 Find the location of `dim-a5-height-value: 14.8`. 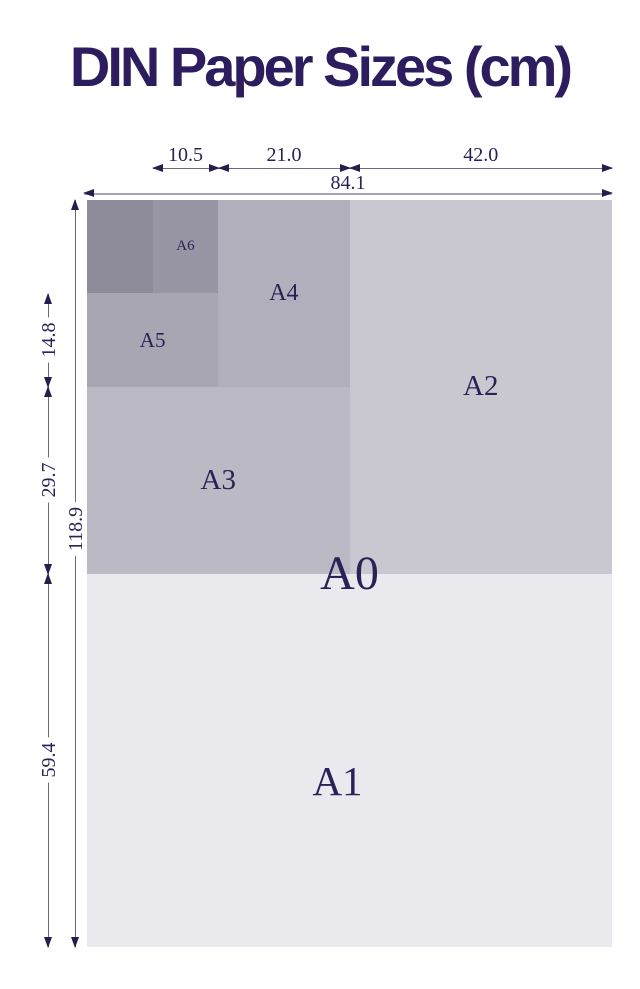

dim-a5-height-value: 14.8 is located at coordinates (49, 340).